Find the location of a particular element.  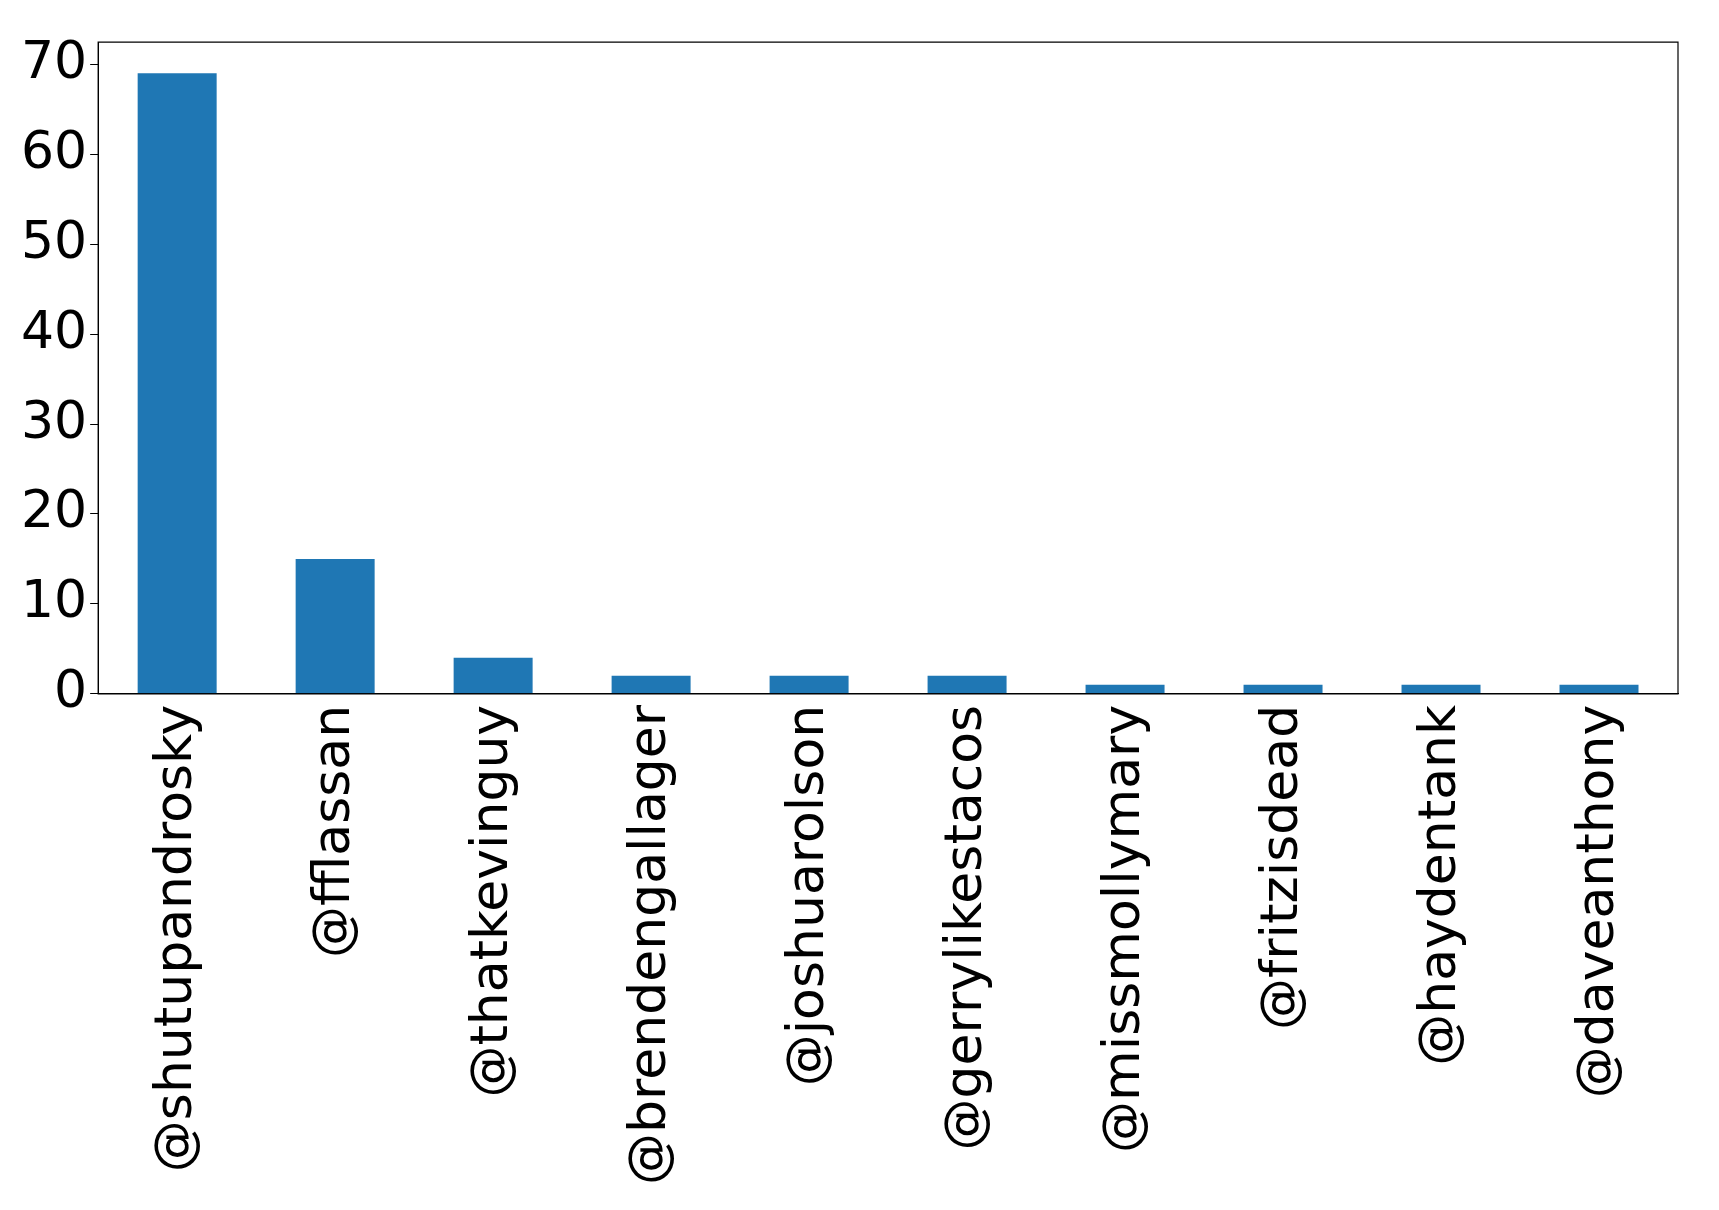

y-tick-label: 30 is located at coordinates (54, 419).